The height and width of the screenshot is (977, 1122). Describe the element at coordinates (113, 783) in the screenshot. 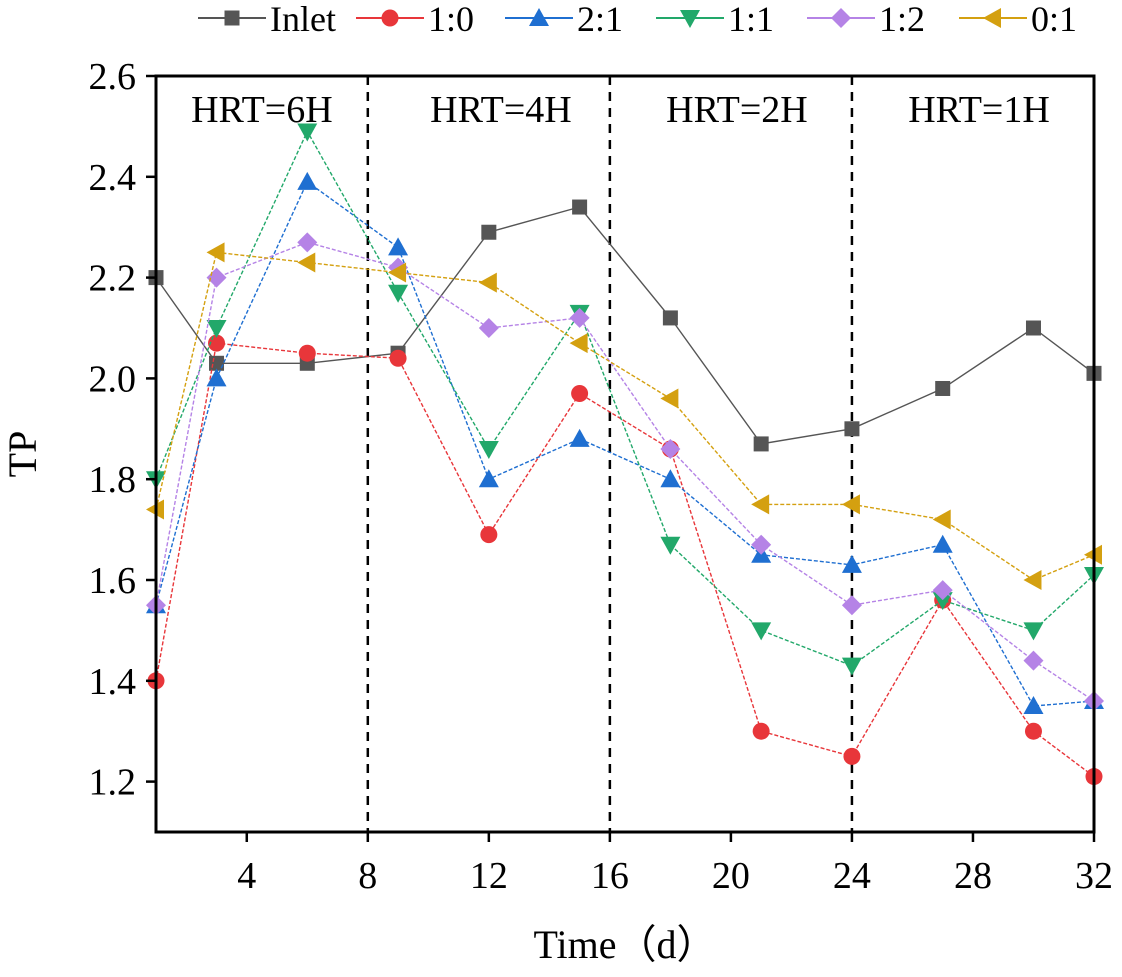

I see `y-tick-label: 1.2` at that location.